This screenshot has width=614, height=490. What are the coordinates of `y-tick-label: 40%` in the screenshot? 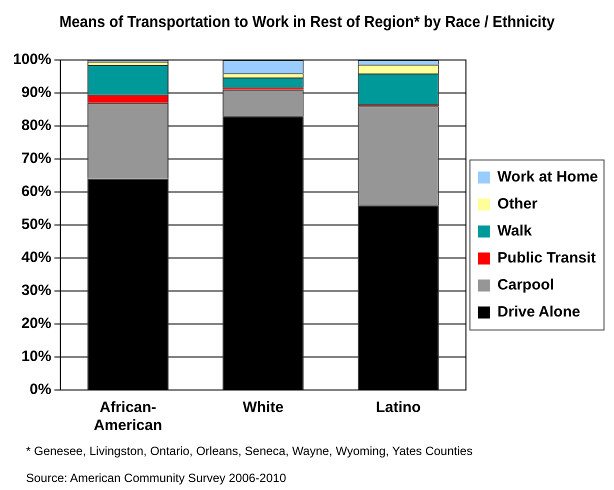 It's located at (36, 257).